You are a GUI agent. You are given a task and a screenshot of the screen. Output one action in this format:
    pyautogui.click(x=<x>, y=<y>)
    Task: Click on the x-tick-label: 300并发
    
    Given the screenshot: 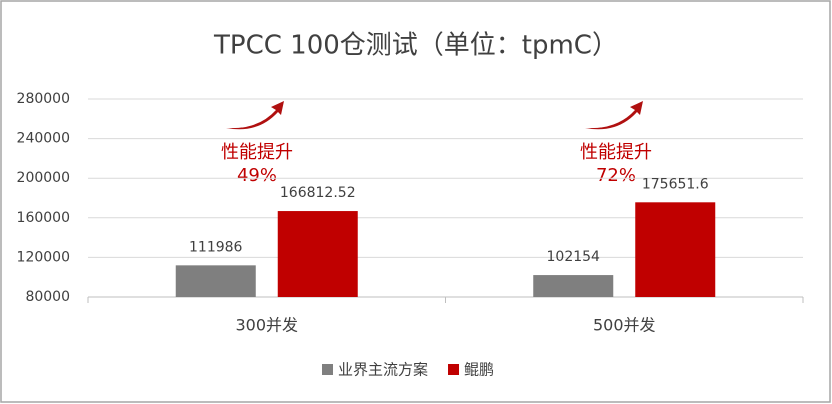 What is the action you would take?
    pyautogui.click(x=266, y=325)
    